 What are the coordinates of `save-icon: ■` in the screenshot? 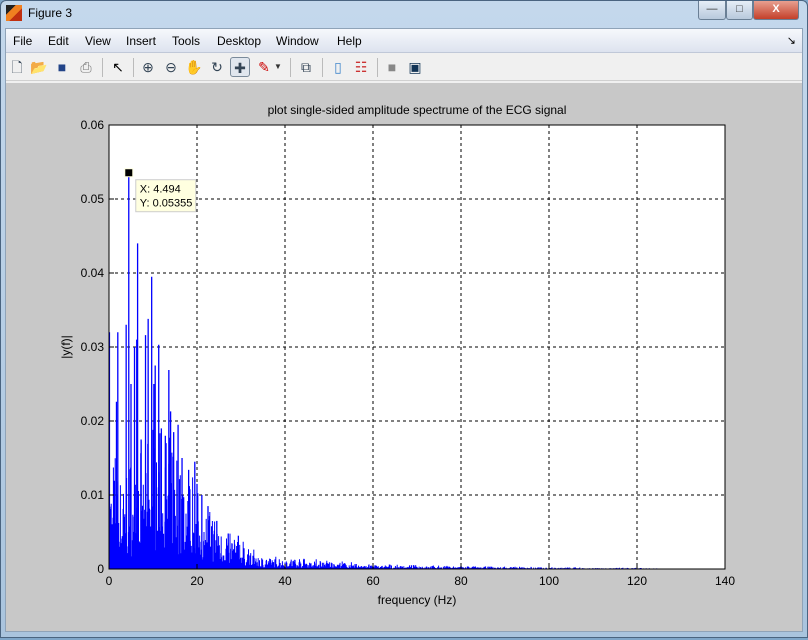 It's located at (62, 67).